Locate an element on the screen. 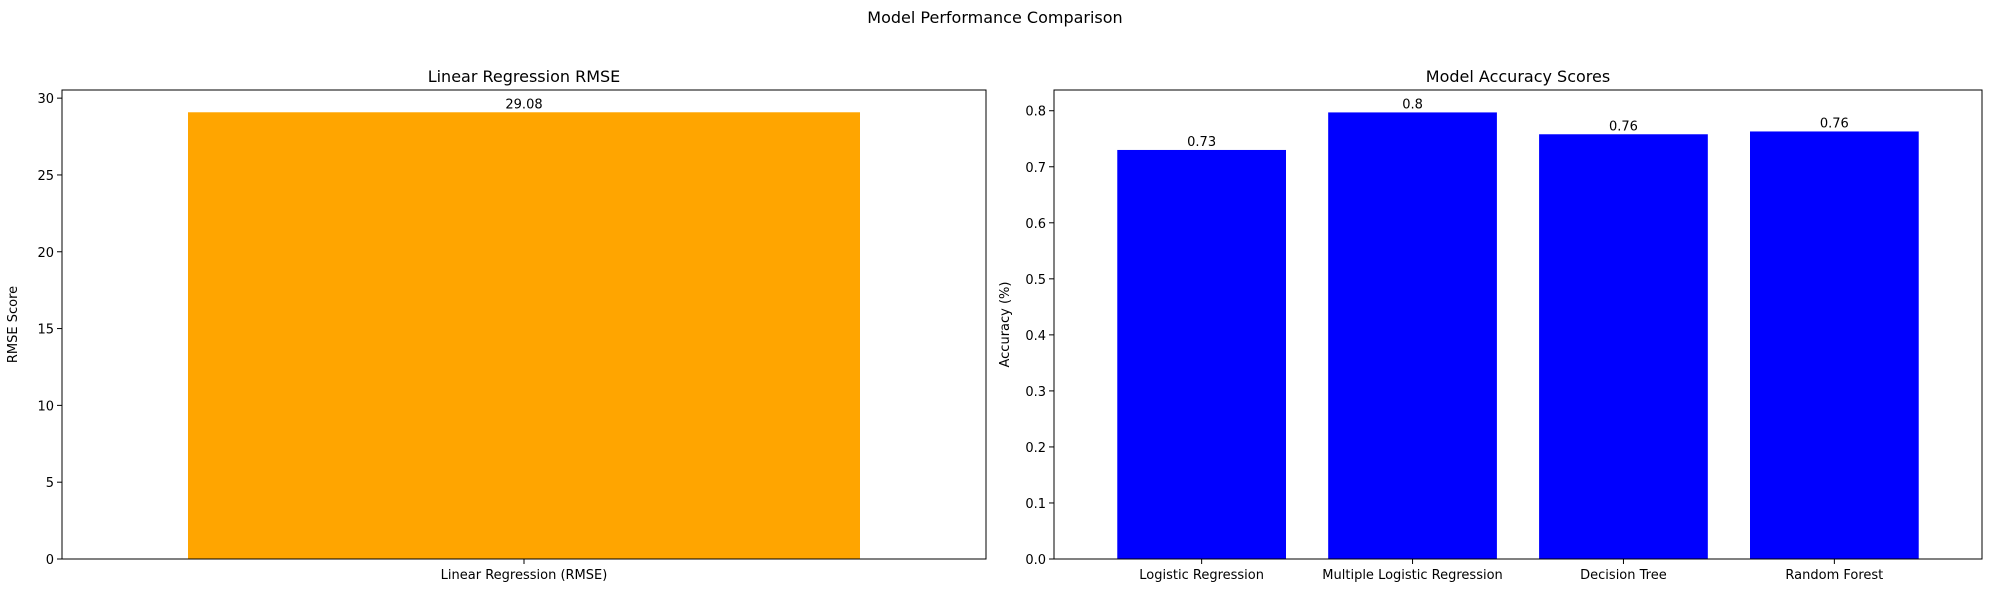  chart-title: Linear Regression RMSE is located at coordinates (524, 76).